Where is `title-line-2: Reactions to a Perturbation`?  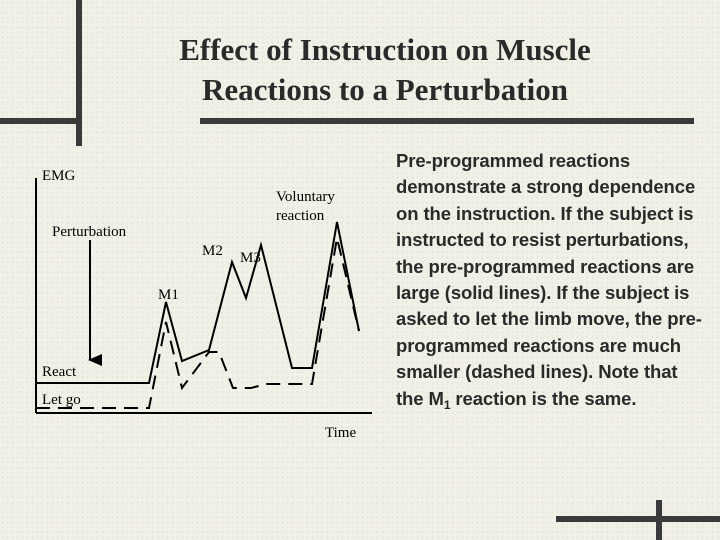 title-line-2: Reactions to a Perturbation is located at coordinates (385, 89).